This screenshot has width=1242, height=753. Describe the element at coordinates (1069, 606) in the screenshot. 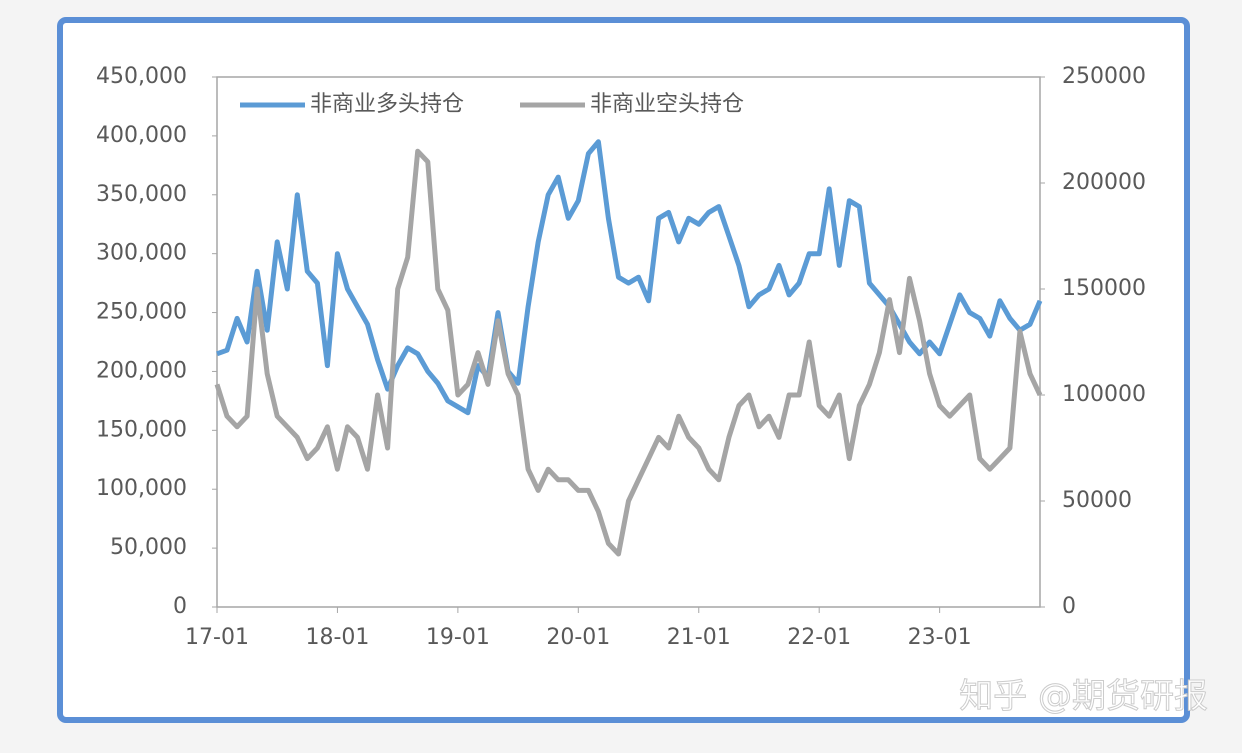

I see `y2-tick-label: 0` at that location.